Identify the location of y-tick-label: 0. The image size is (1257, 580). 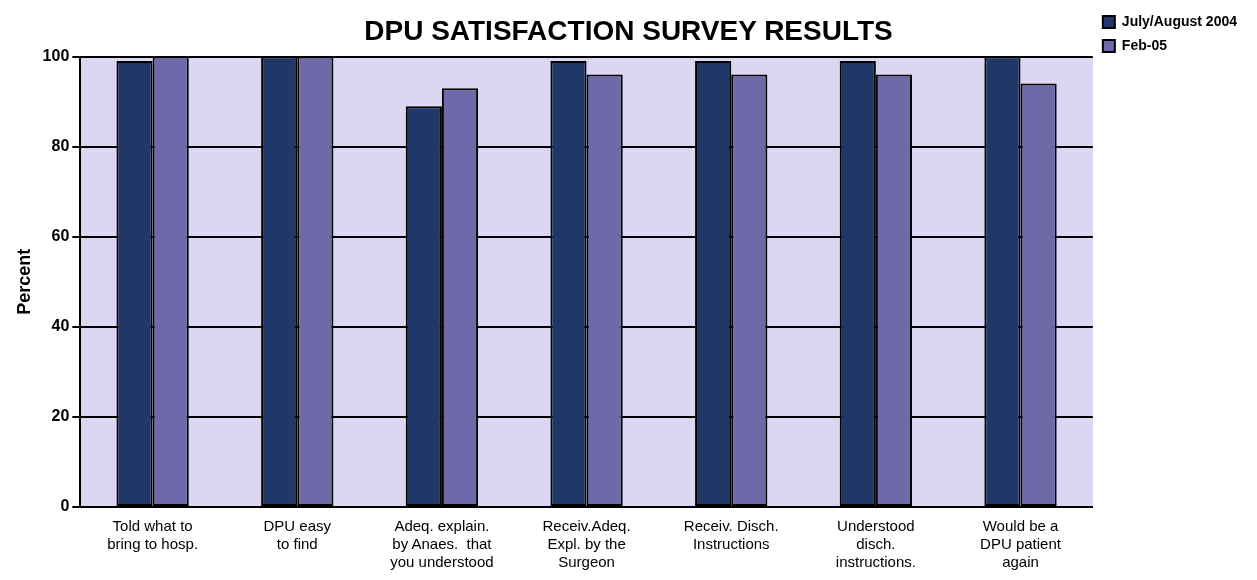
(65, 506).